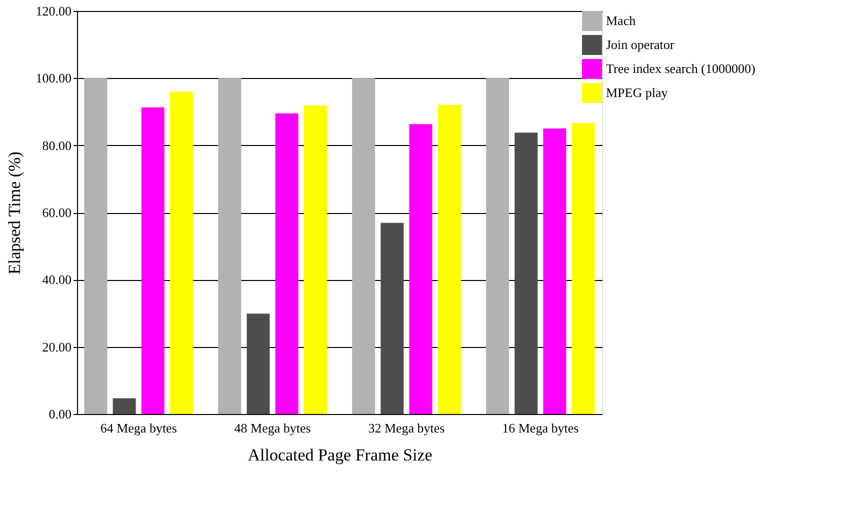  Describe the element at coordinates (640, 44) in the screenshot. I see `legend-label: Join operator` at that location.